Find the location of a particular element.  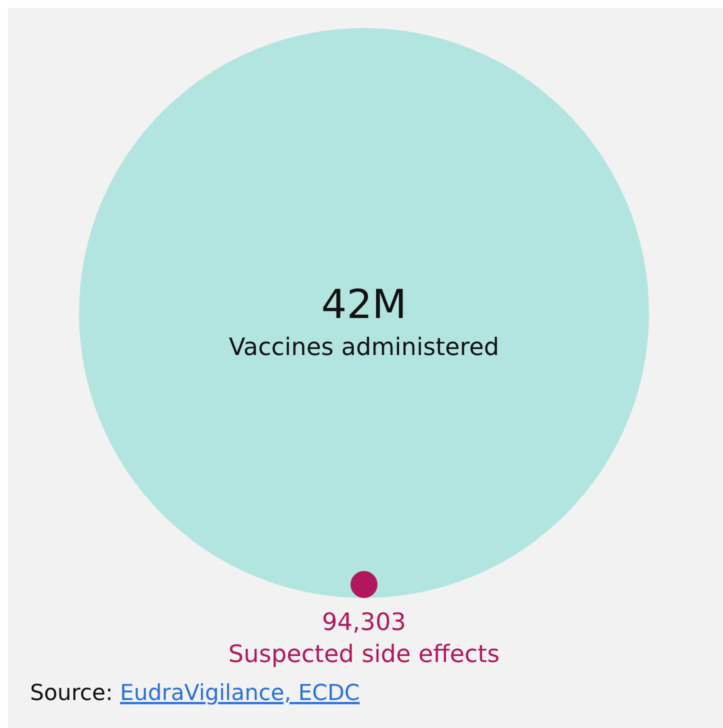

data-label: 94,303 is located at coordinates (364, 622).